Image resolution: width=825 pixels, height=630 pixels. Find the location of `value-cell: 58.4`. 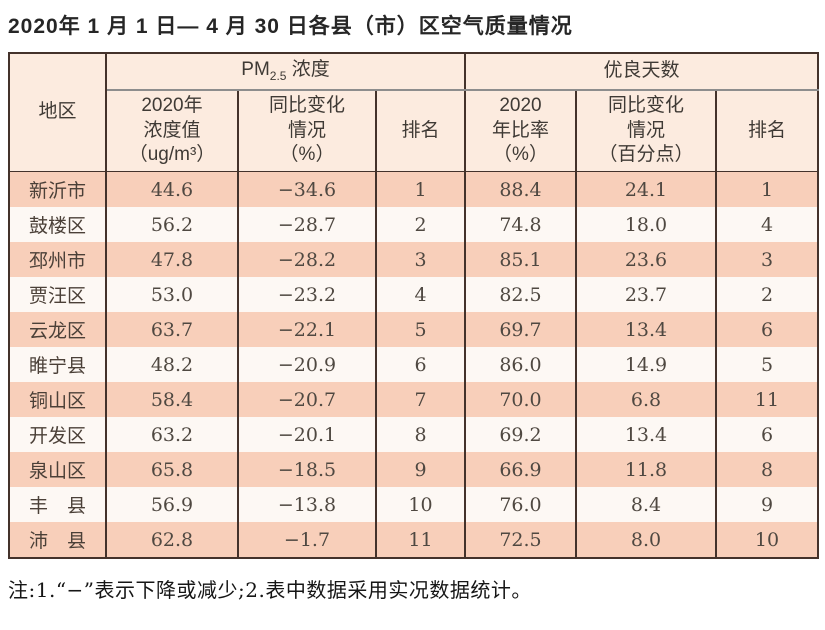

value-cell: 58.4 is located at coordinates (172, 399).